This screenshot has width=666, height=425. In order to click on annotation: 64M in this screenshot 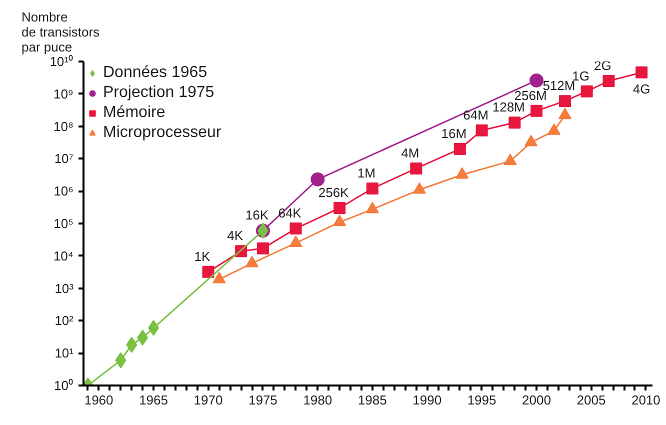, I will do `click(475, 114)`.